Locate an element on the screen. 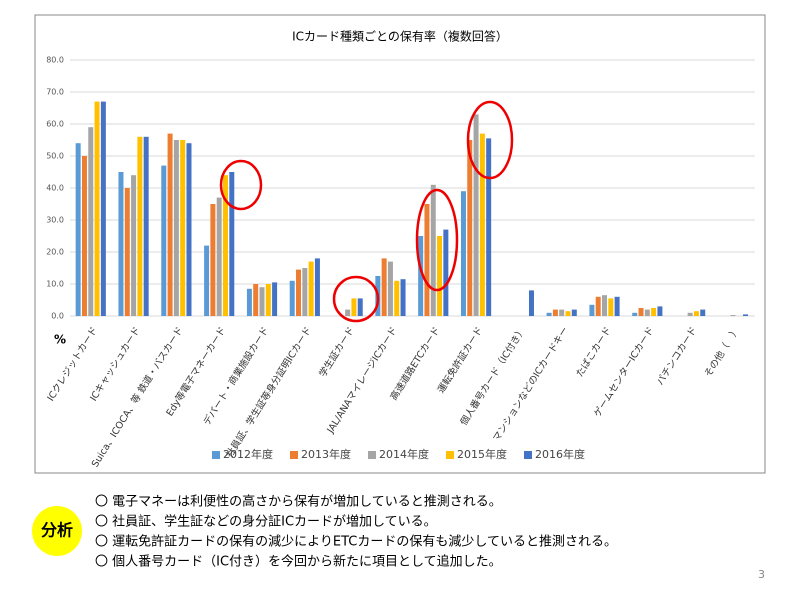 The width and height of the screenshot is (800, 604). analysis-badge: 分析 is located at coordinates (57, 530).